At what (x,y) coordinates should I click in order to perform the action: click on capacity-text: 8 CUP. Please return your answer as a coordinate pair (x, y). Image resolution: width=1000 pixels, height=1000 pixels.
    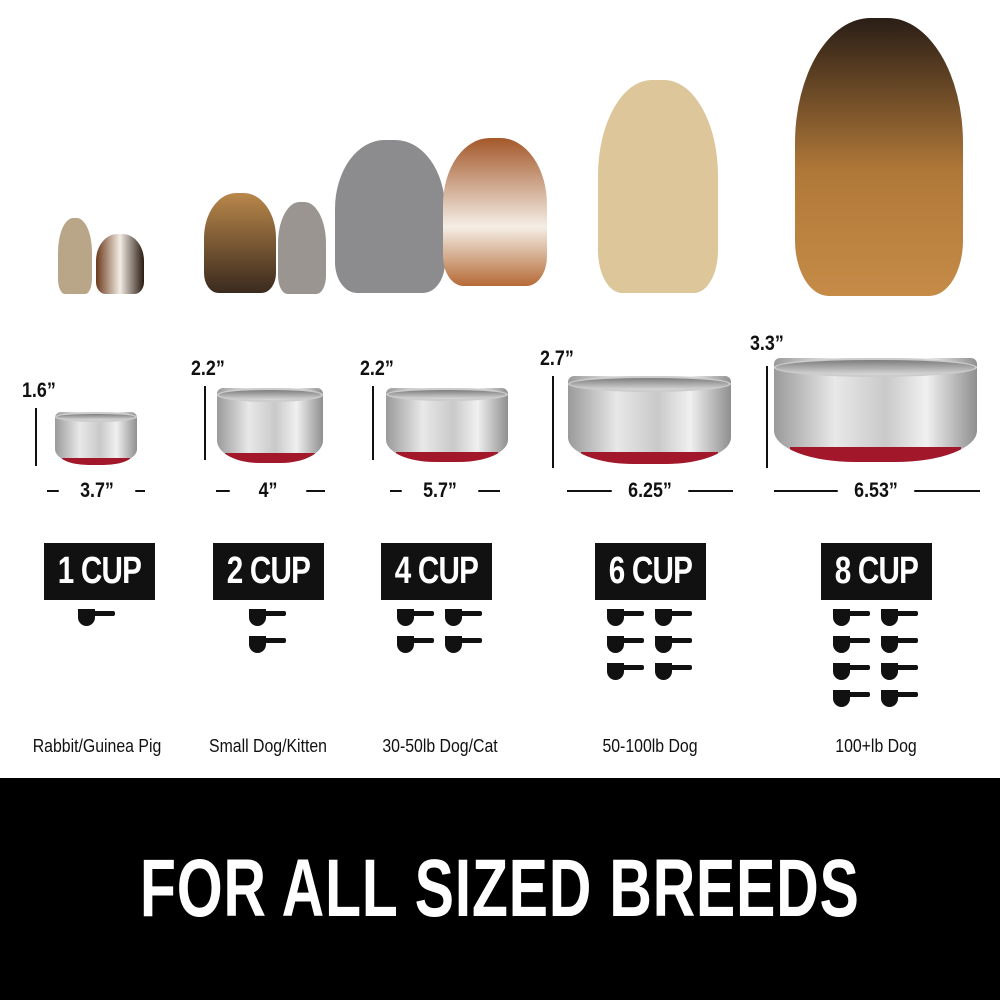
    Looking at the image, I should click on (876, 571).